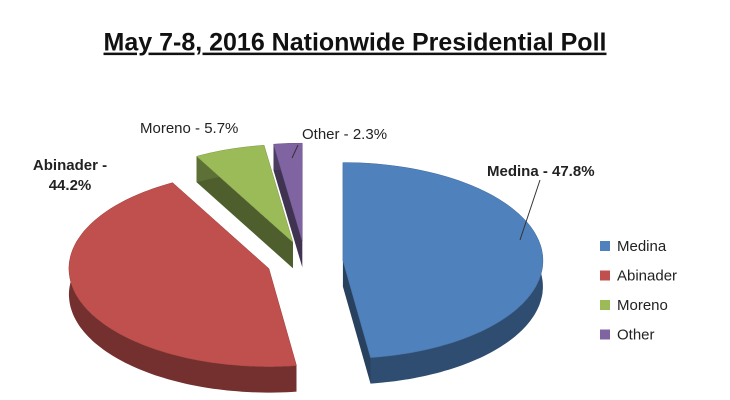 This screenshot has height=400, width=730. I want to click on legend-label: Medina, so click(642, 246).